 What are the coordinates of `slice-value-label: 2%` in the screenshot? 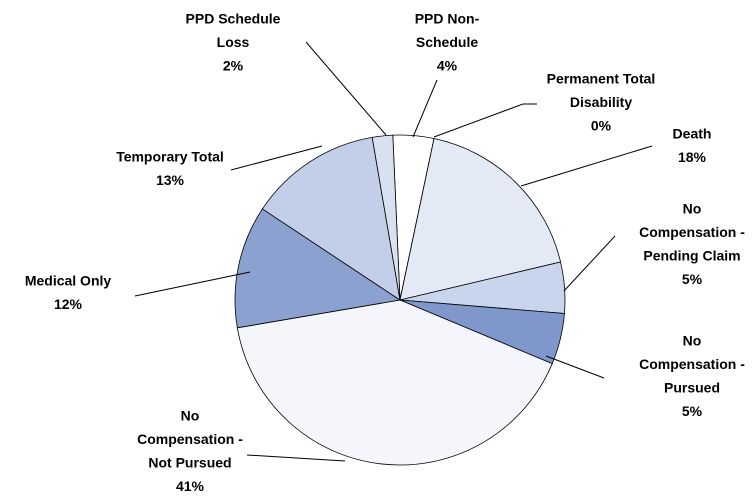 It's located at (233, 66).